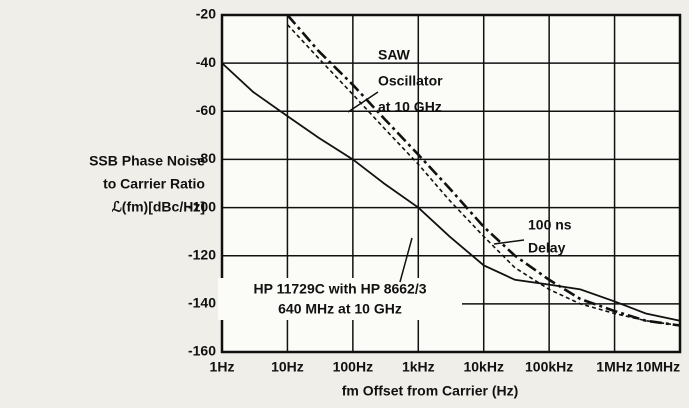 This screenshot has width=689, height=408. Describe the element at coordinates (202, 351) in the screenshot. I see `y-tick-label: -160` at that location.